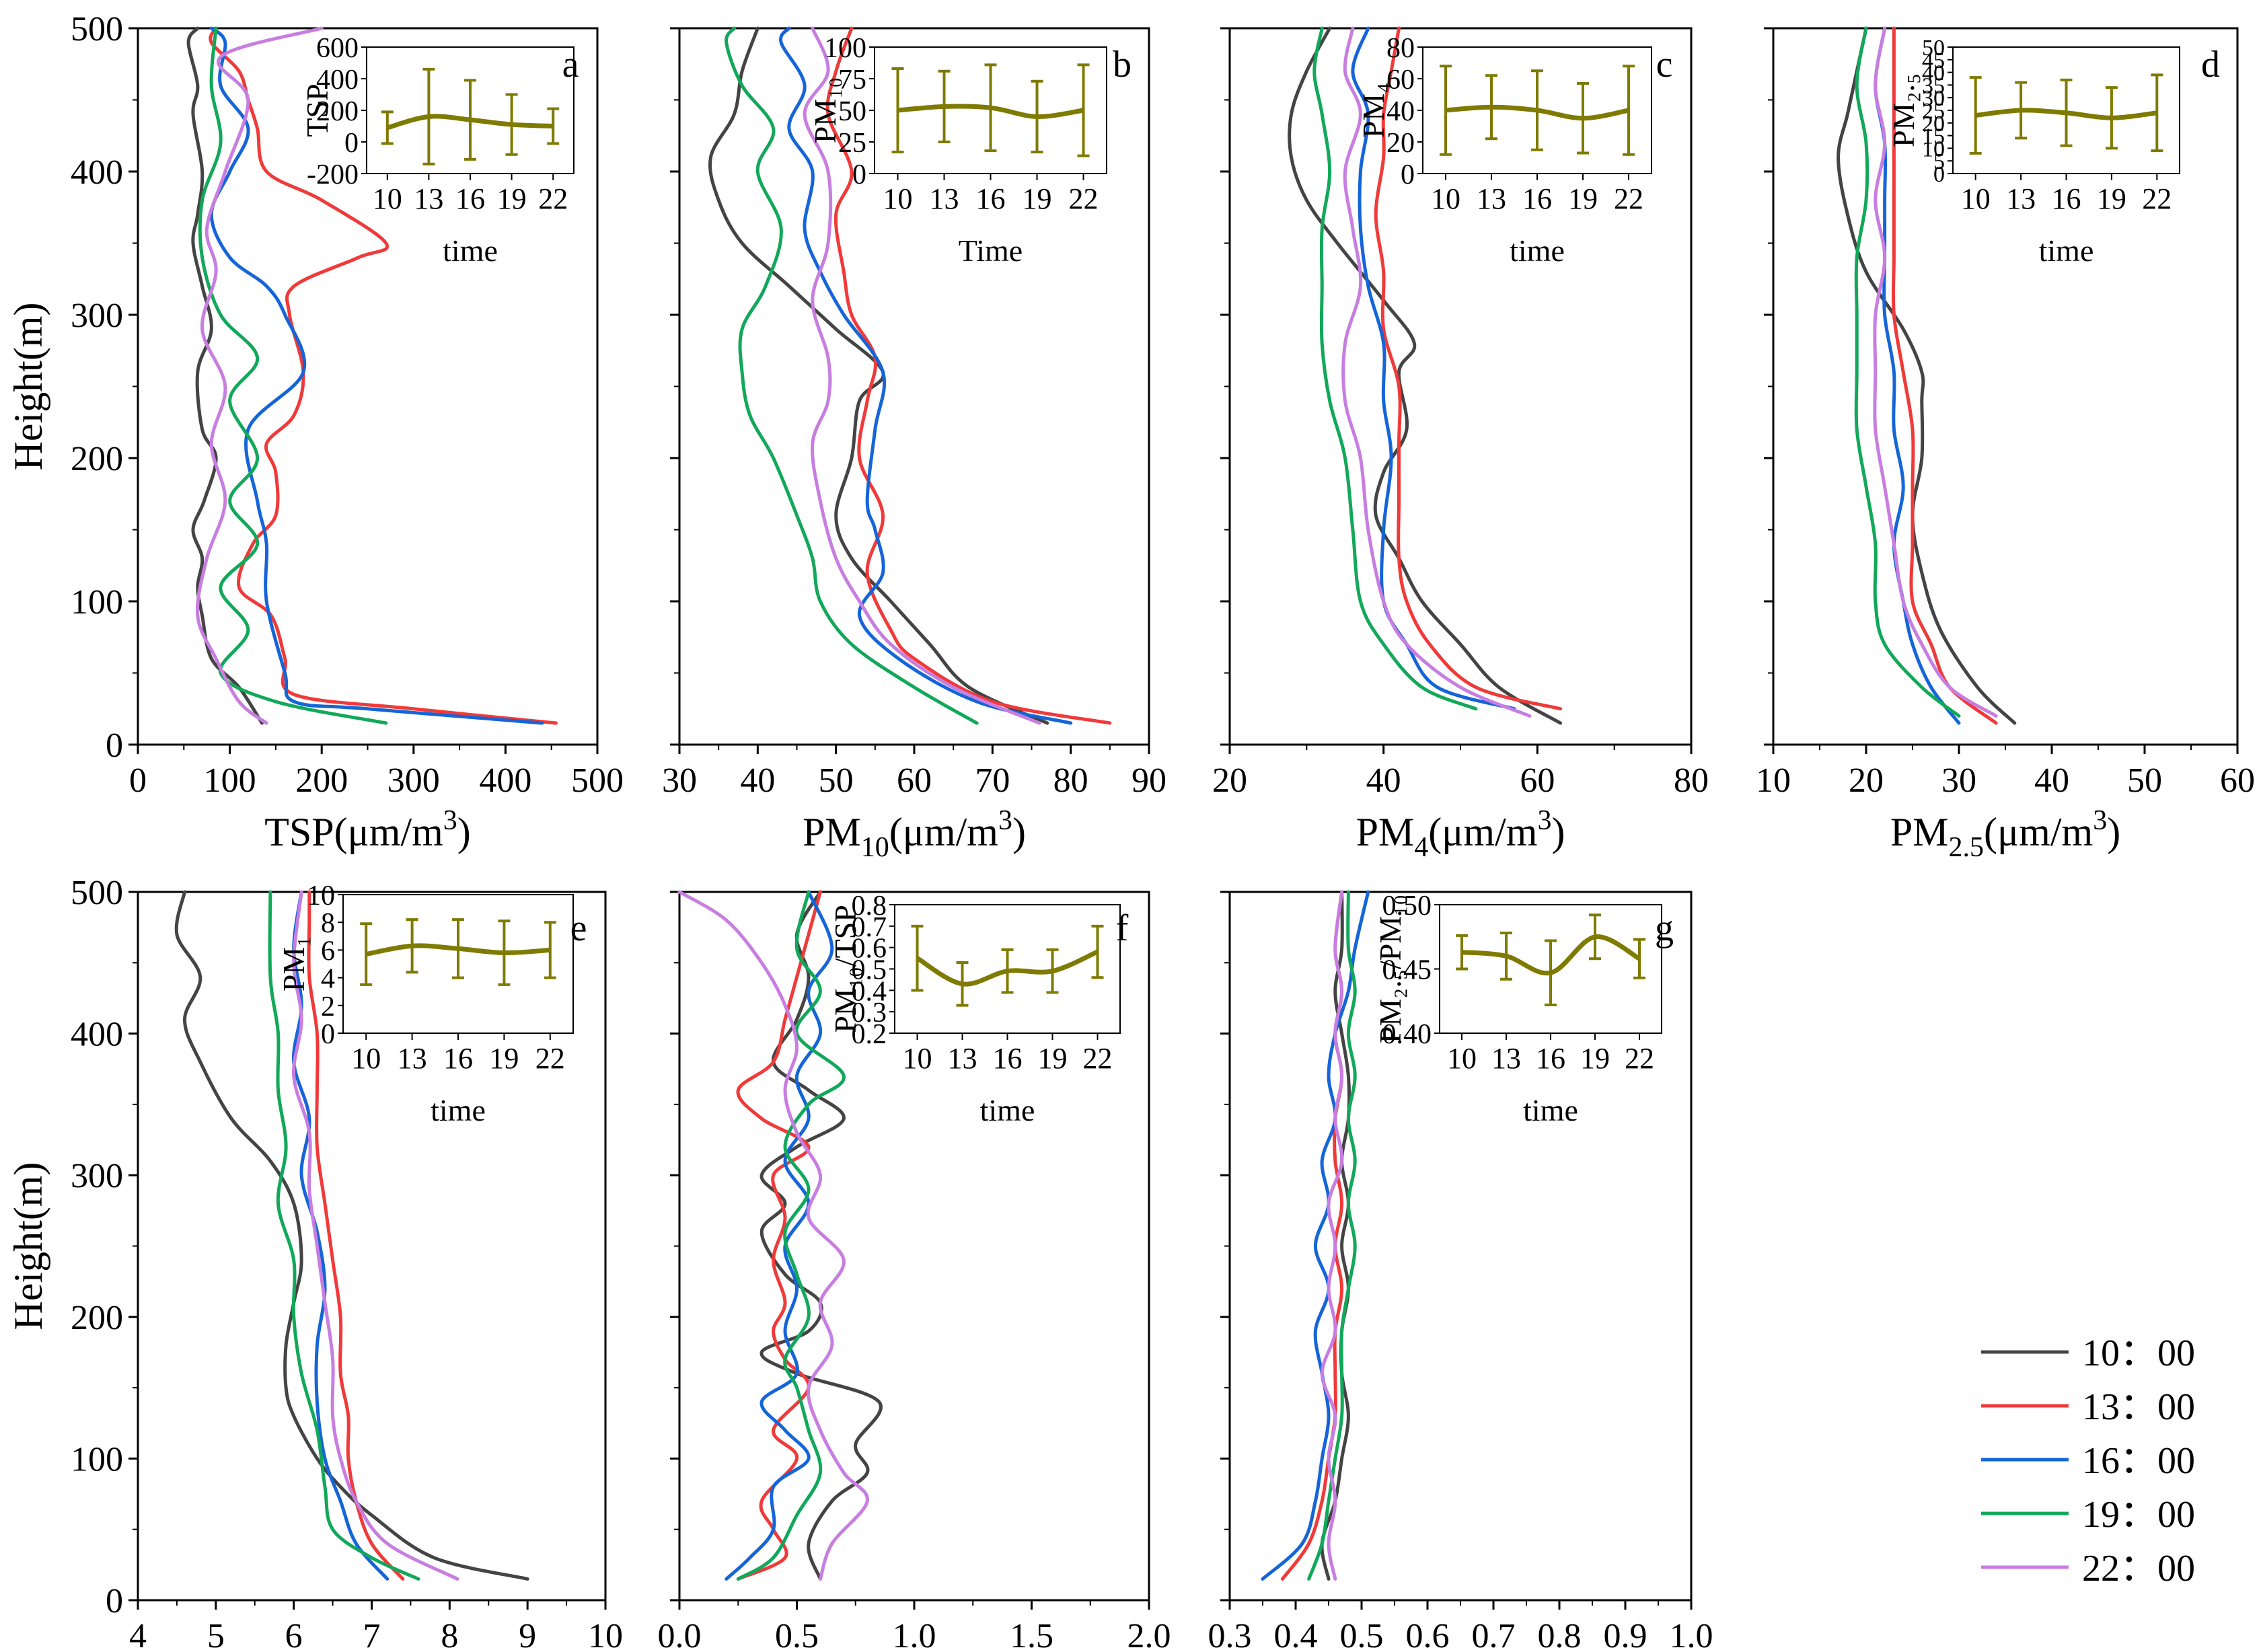 This screenshot has width=2261, height=1652. Describe the element at coordinates (859, 174) in the screenshot. I see `inset-y-tick-label-b: 0` at that location.